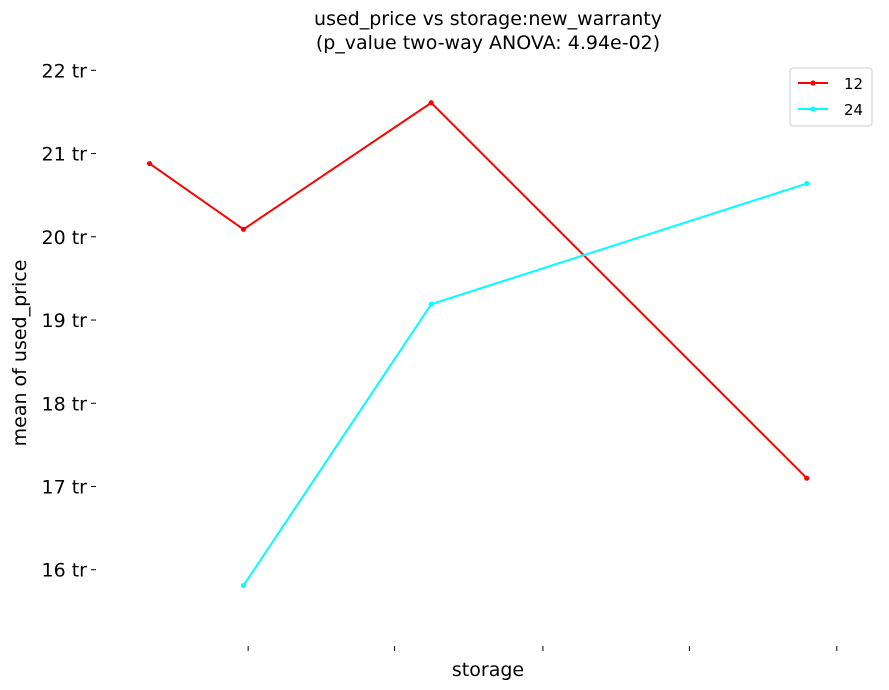 Image resolution: width=889 pixels, height=690 pixels. Describe the element at coordinates (65, 321) in the screenshot. I see `y-tick-label: 19 tr` at that location.